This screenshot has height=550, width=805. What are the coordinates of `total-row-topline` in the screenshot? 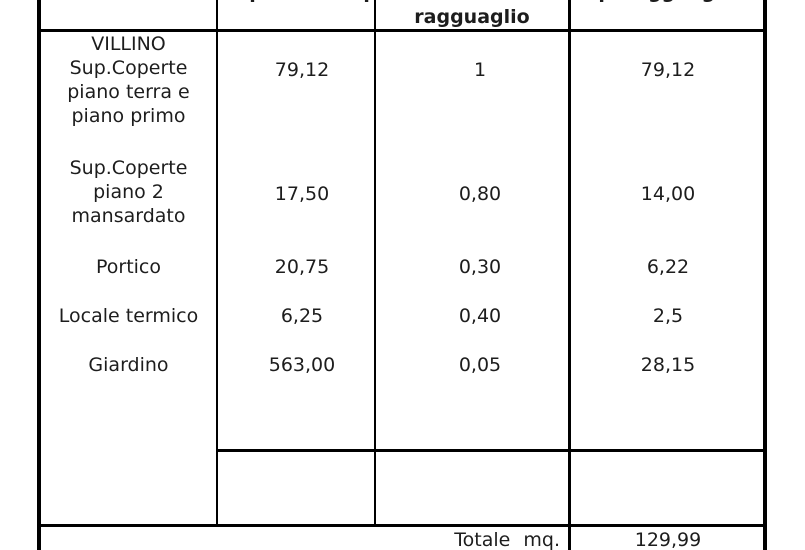 It's located at (402, 525).